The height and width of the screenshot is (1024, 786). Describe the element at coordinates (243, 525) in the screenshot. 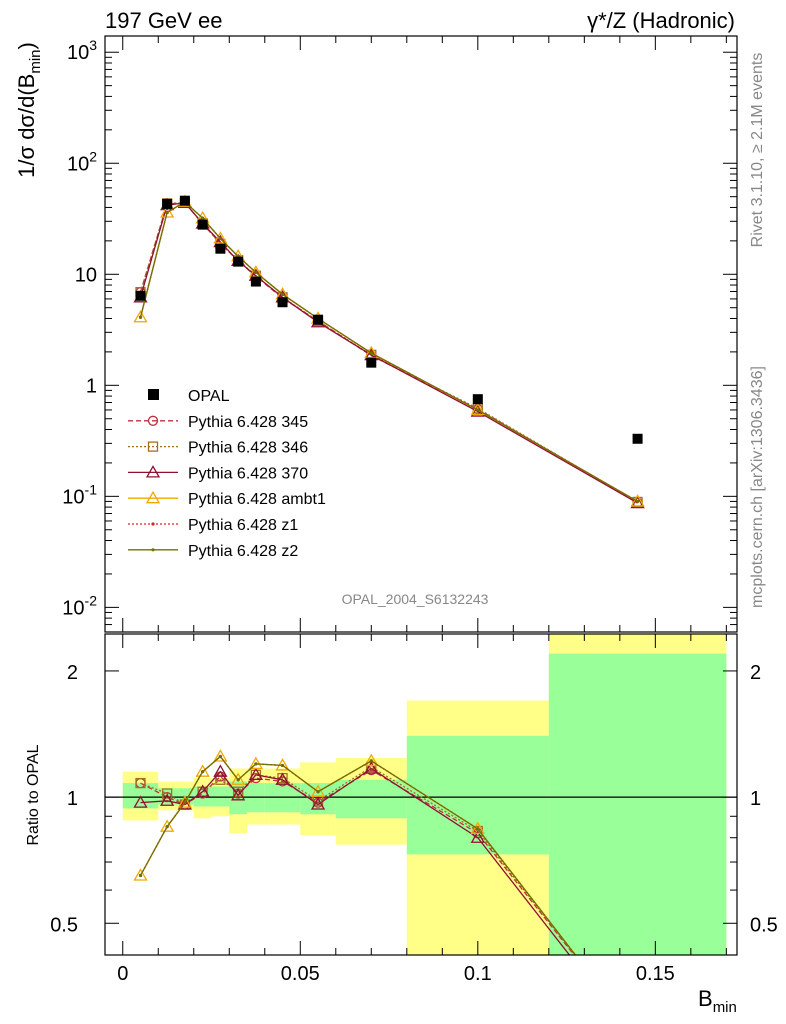

I see `legend-label-z1: Pythia 6.428 z1` at that location.